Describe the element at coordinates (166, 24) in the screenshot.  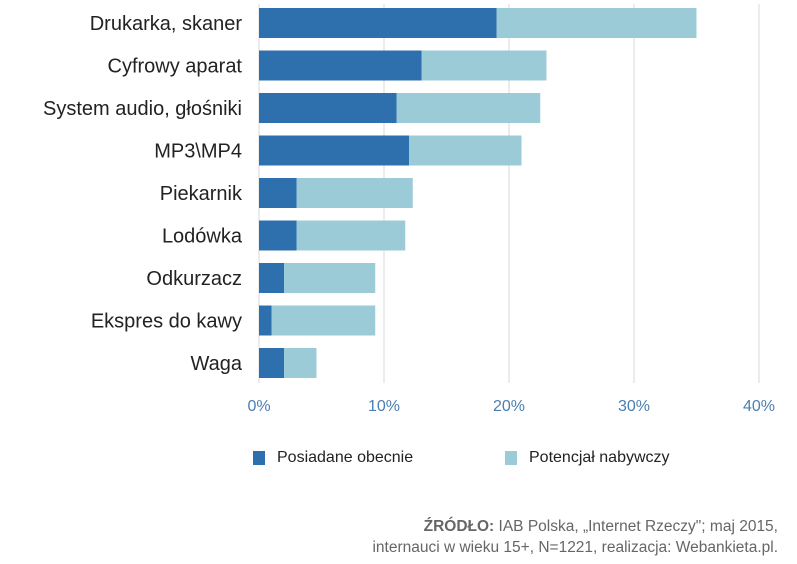
I see `category-label-0: Drukarka, skaner` at that location.